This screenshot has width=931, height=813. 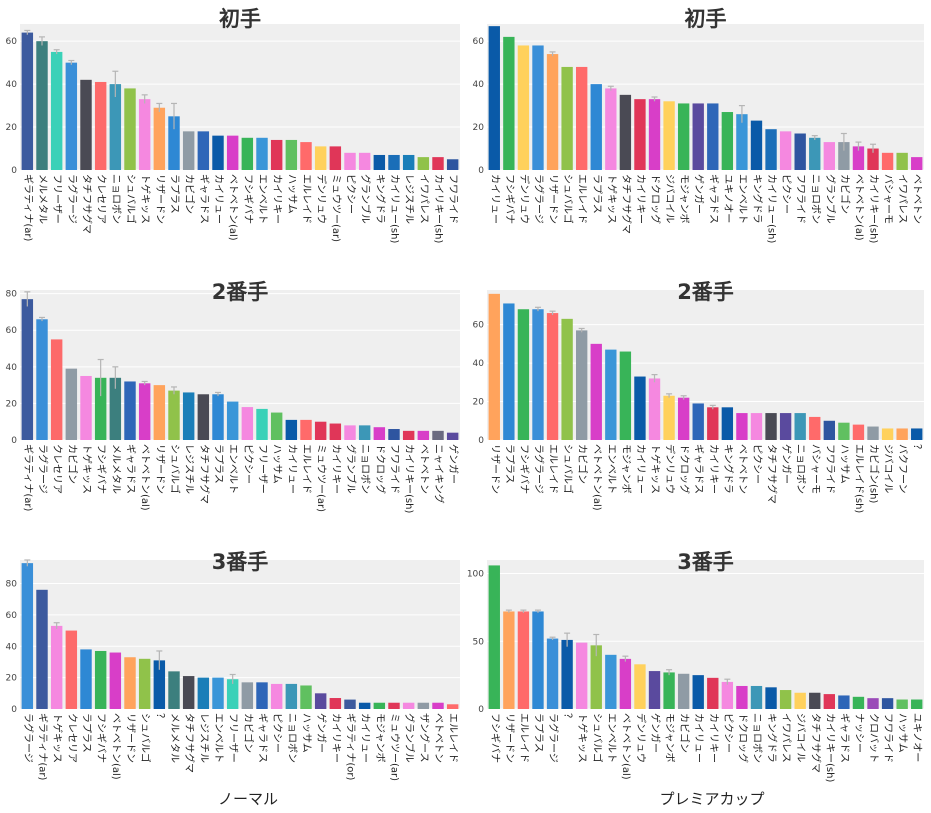 I want to click on x-tick-label: ベトベトン, so click(x=917, y=199).